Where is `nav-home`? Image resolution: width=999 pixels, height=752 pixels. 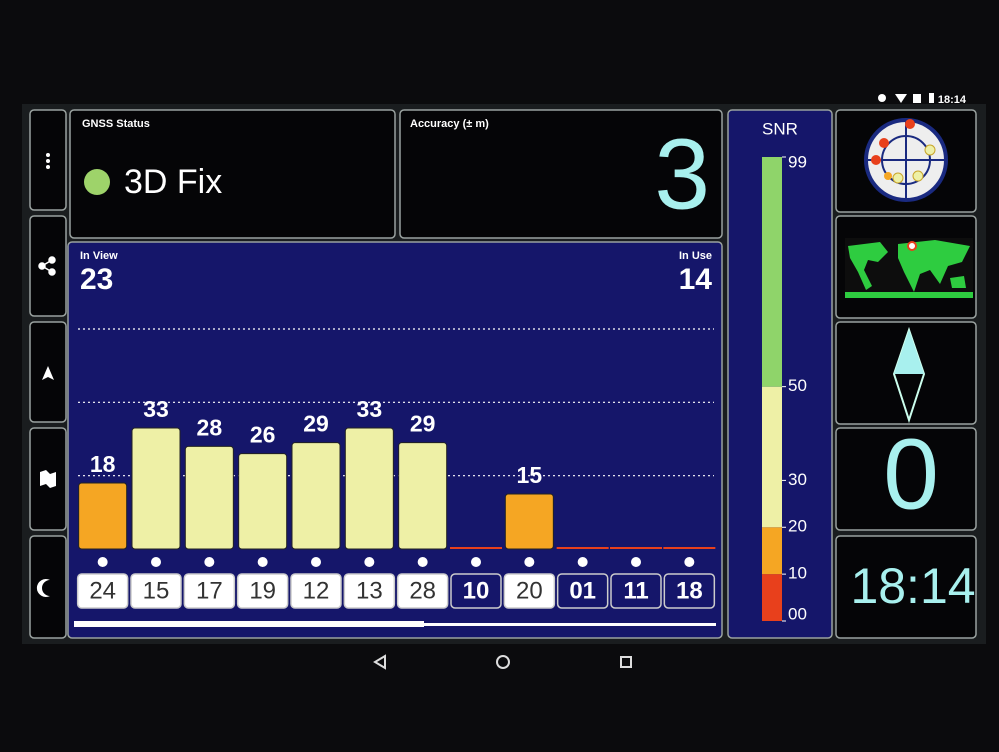 nav-home is located at coordinates (503, 662).